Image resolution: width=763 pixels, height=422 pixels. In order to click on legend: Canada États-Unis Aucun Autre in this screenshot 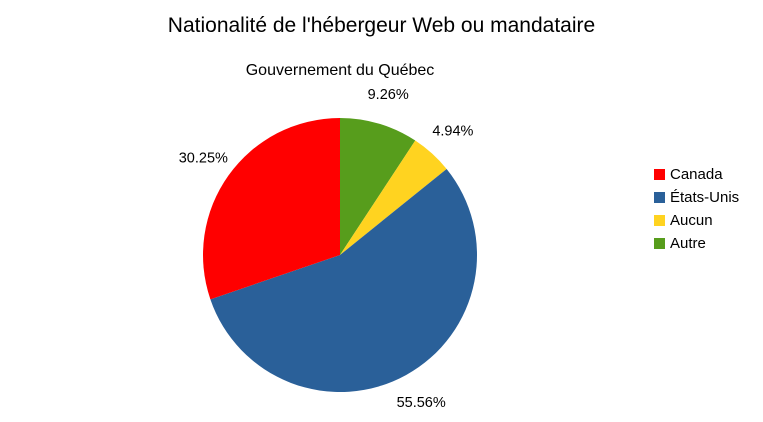, I will do `click(696, 209)`.